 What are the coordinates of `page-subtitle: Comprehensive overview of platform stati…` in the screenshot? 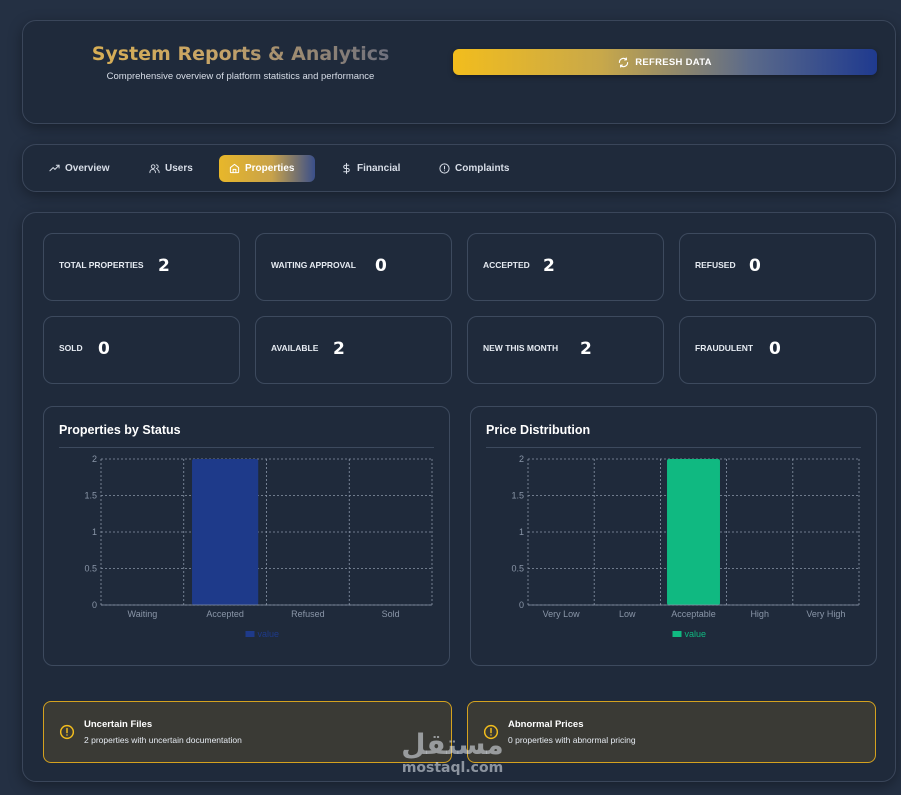 It's located at (240, 76).